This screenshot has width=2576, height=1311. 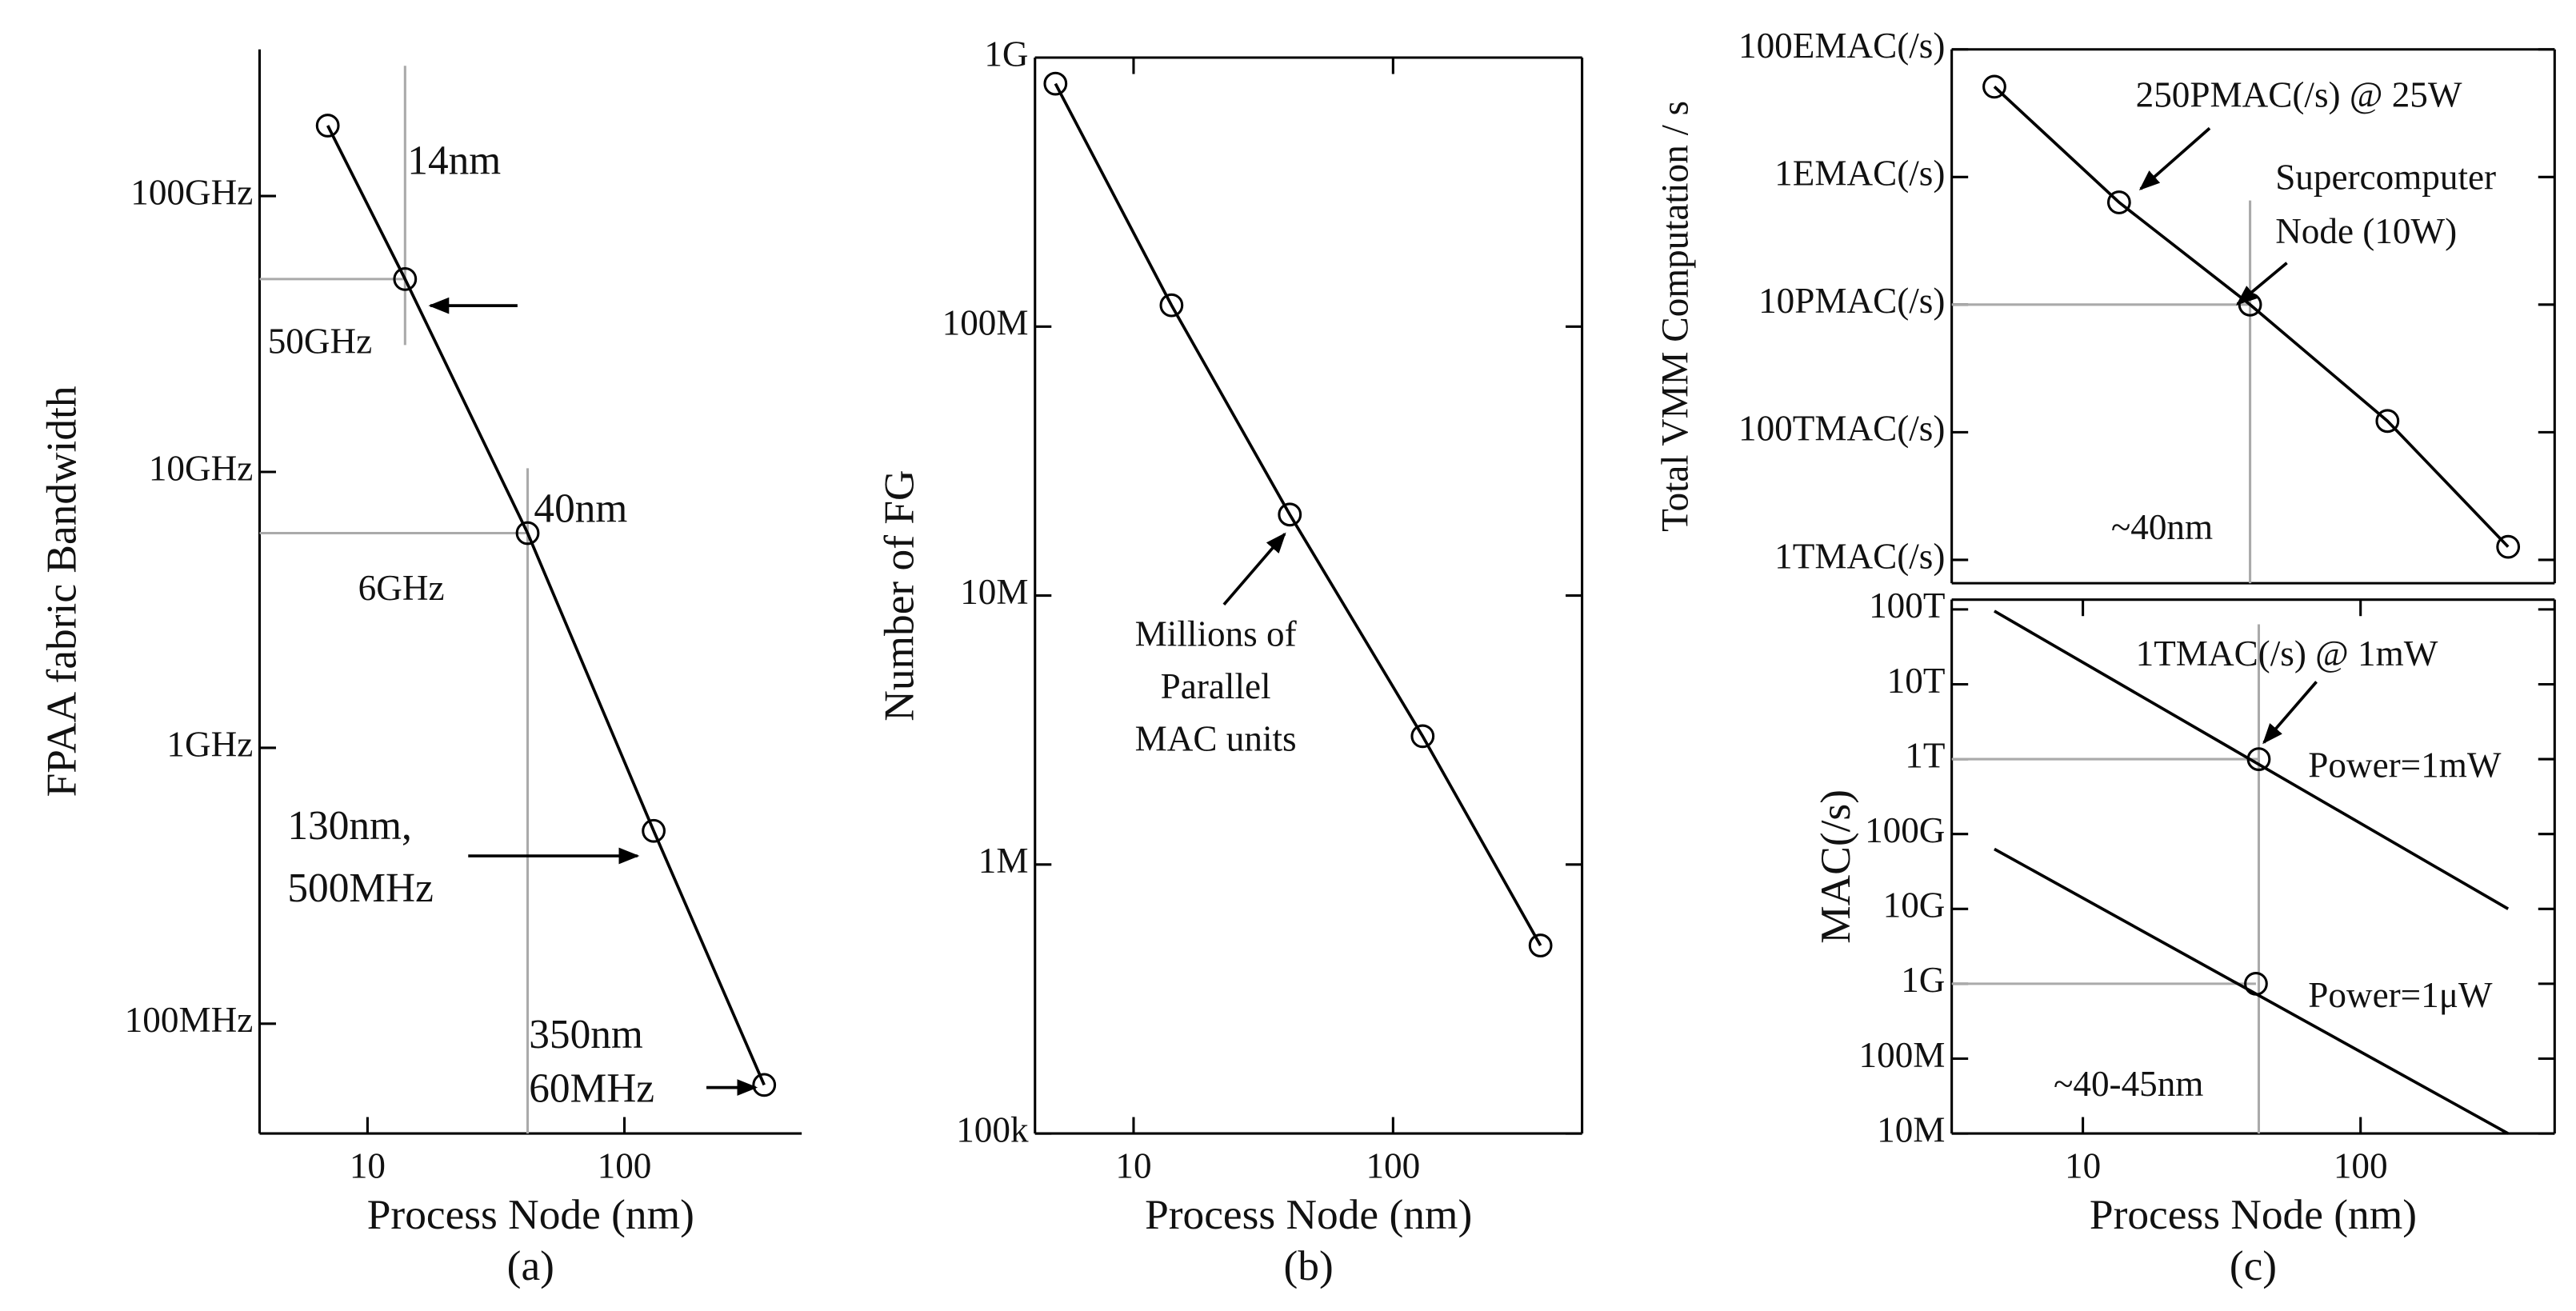 I want to click on y-tick-label: 1EMAC(/s), so click(x=1859, y=174).